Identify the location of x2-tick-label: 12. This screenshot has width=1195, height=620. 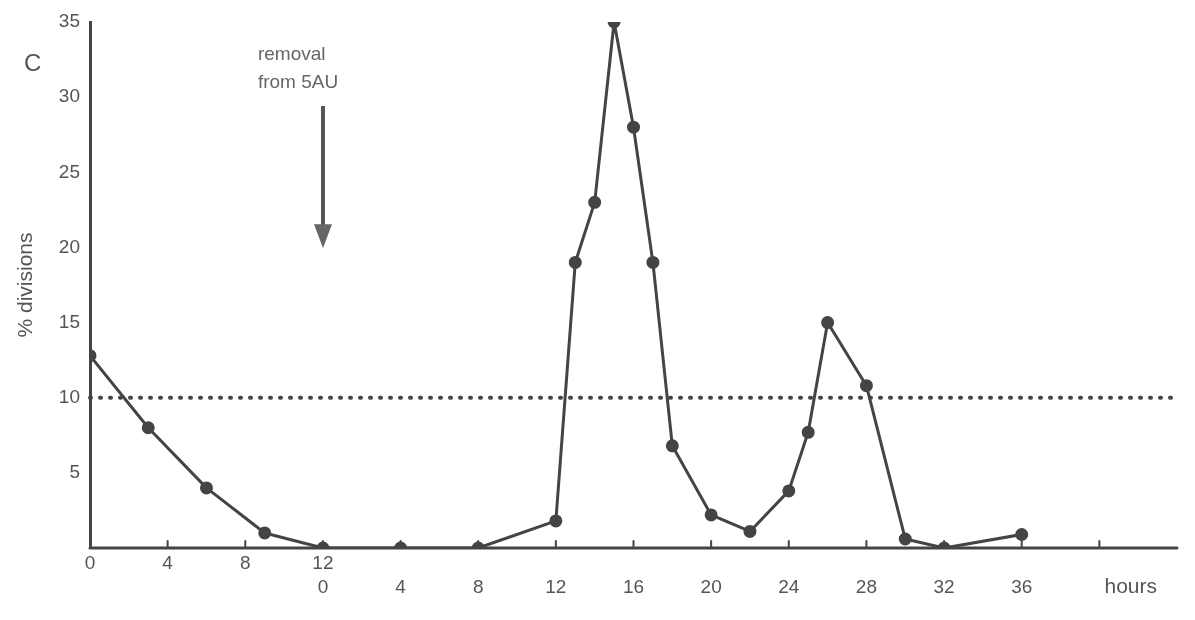
(323, 562).